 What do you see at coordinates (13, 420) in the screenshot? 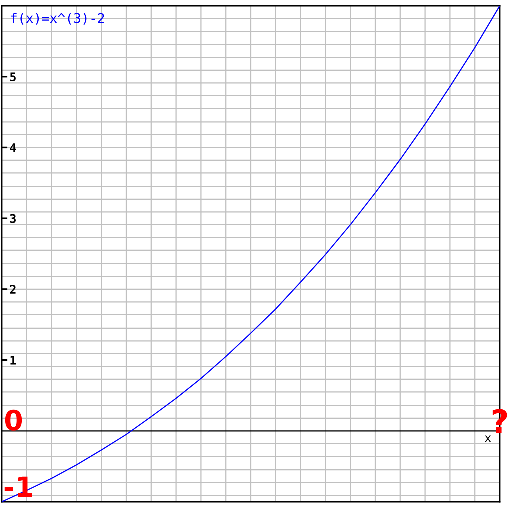
I see `annotation: 0` at bounding box center [13, 420].